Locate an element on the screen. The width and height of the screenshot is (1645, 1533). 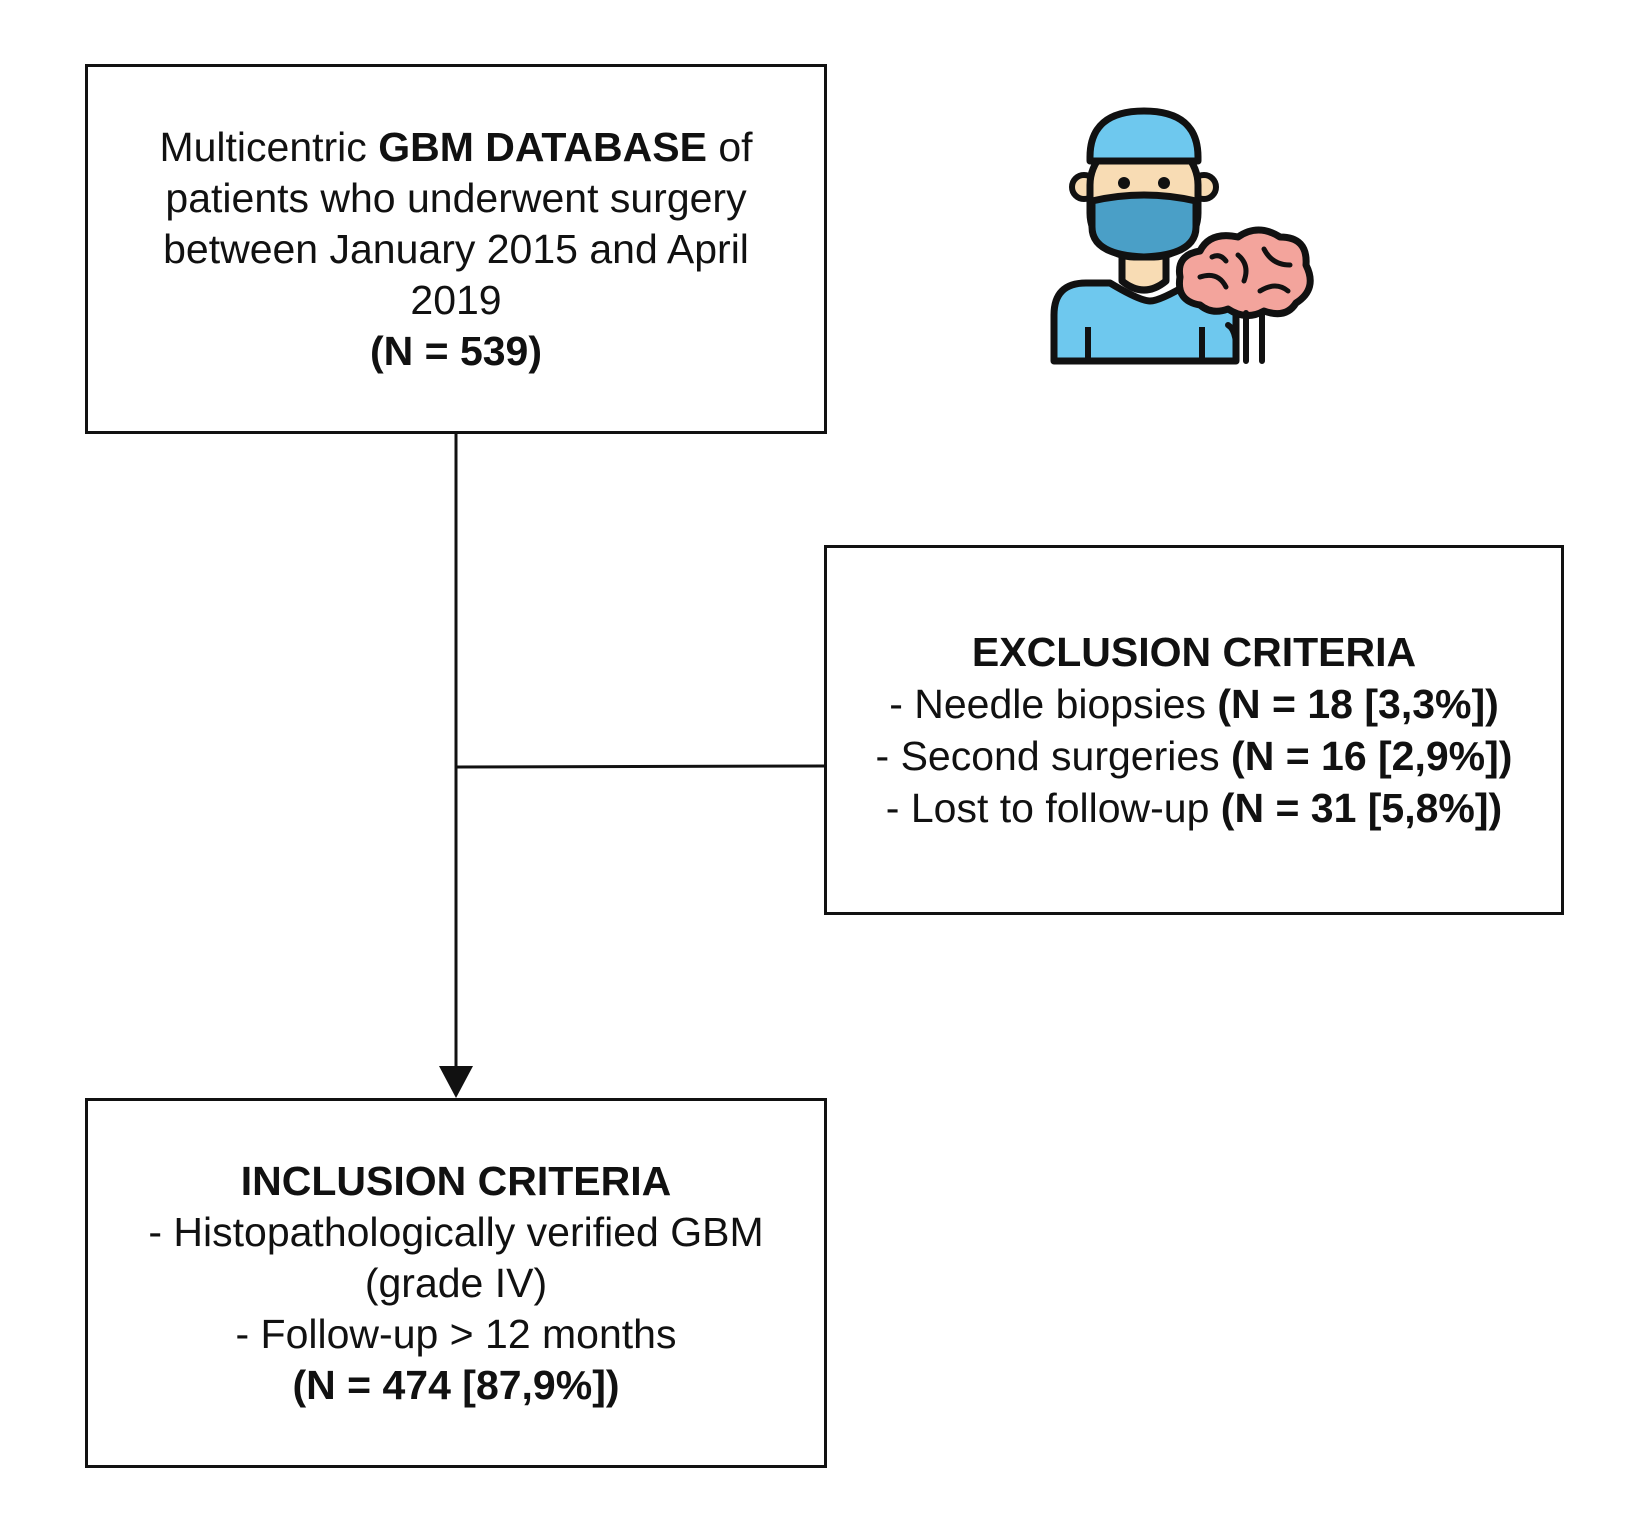
exclusion-item: - Lost to follow-up (N = 31 [5,8%]) is located at coordinates (1194, 808).